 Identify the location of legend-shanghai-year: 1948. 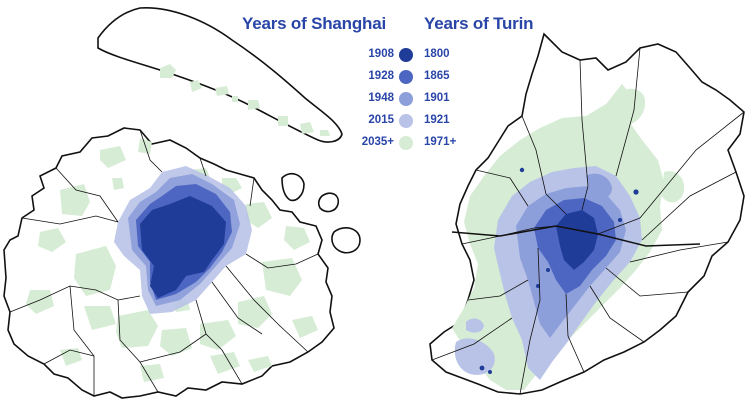
(381, 98).